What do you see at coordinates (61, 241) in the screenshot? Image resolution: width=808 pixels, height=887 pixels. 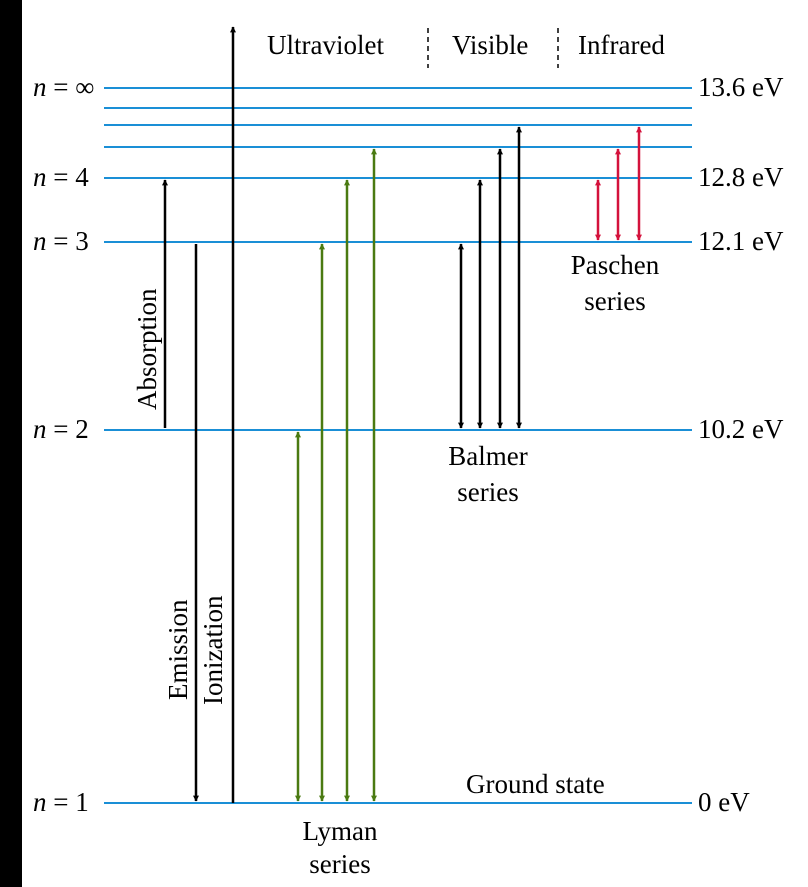 I see `level-label-n3: n = 3` at bounding box center [61, 241].